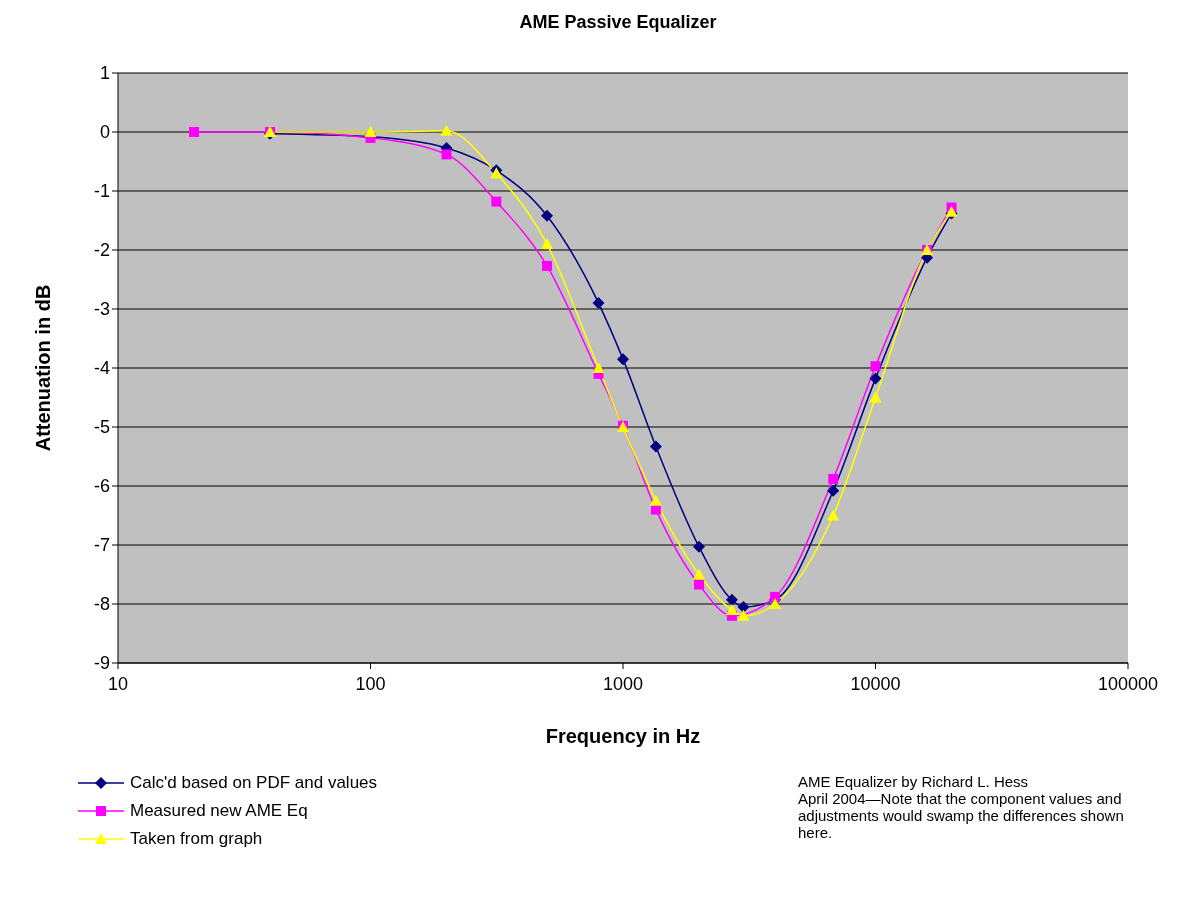 The image size is (1178, 924). Describe the element at coordinates (254, 783) in the screenshot. I see `legend-label: Calc'd based on PDF and values` at that location.